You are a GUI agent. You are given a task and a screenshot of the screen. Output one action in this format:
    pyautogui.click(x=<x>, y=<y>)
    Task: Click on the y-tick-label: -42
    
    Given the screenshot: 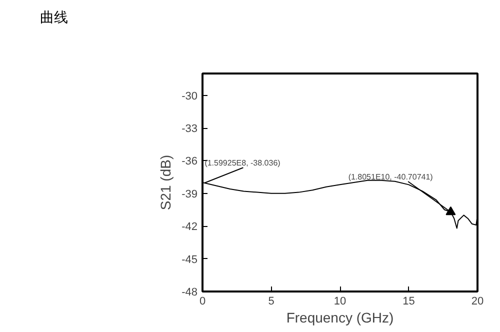 What is the action you would take?
    pyautogui.click(x=190, y=227)
    